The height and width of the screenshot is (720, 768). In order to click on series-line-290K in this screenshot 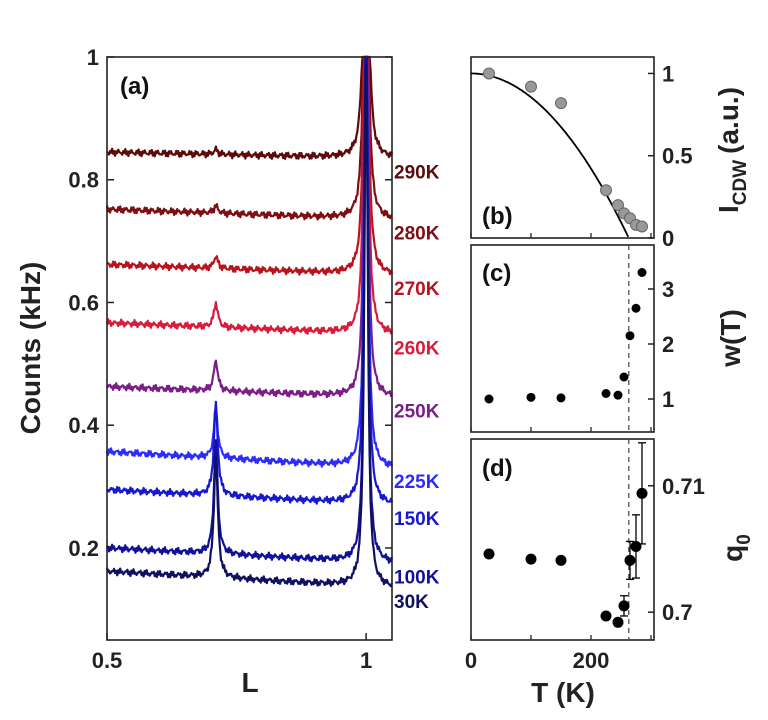, I will do `click(250, 107)`.